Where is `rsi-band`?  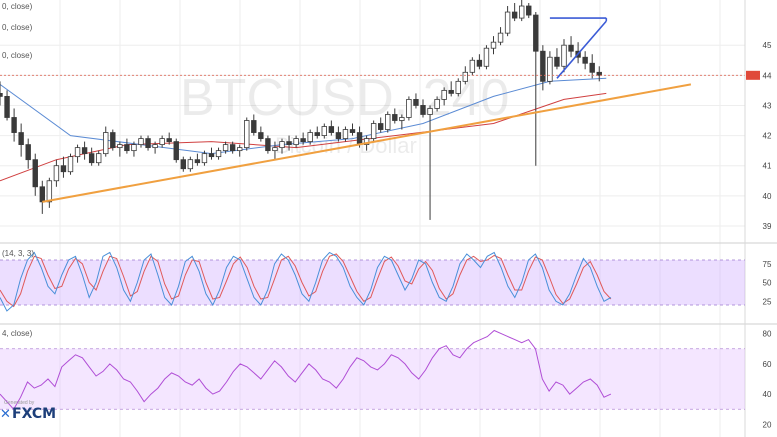
rsi-band is located at coordinates (372, 379).